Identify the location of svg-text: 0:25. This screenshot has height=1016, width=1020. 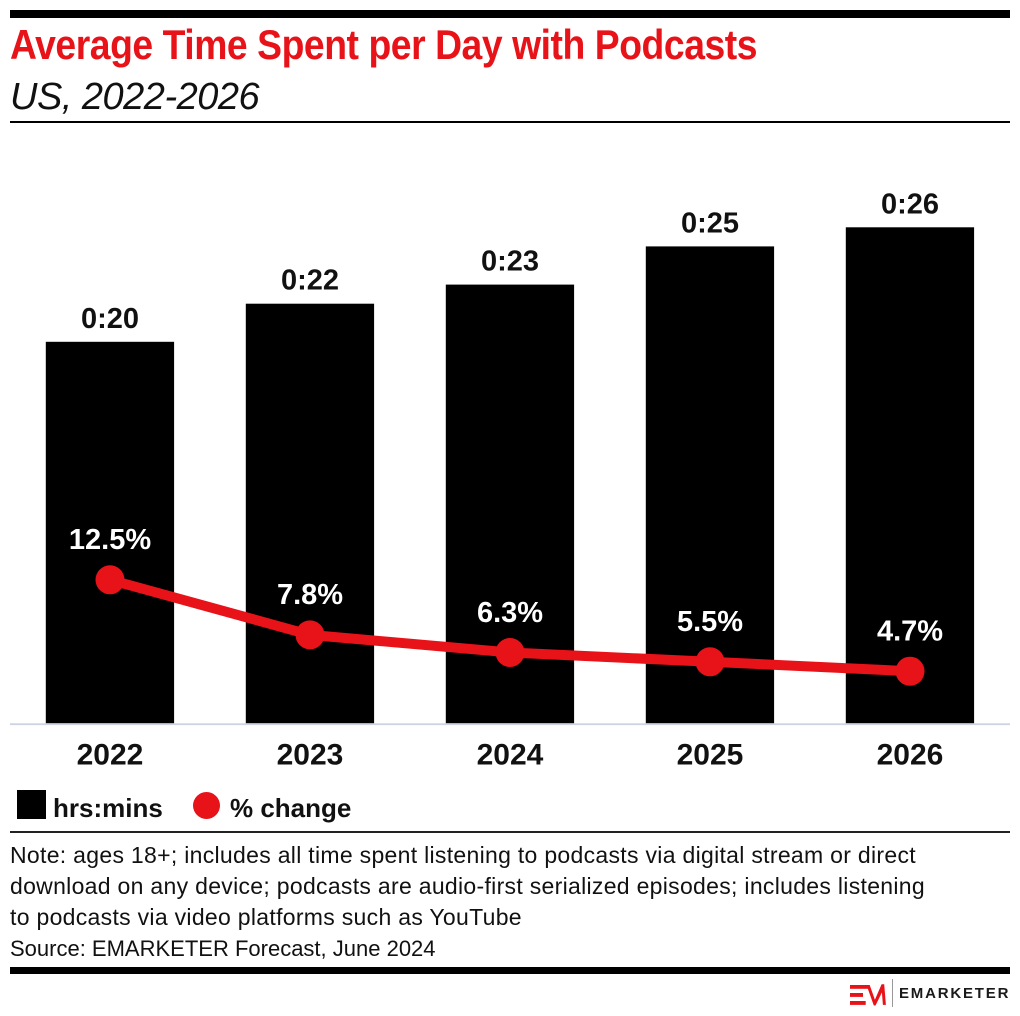
(710, 223).